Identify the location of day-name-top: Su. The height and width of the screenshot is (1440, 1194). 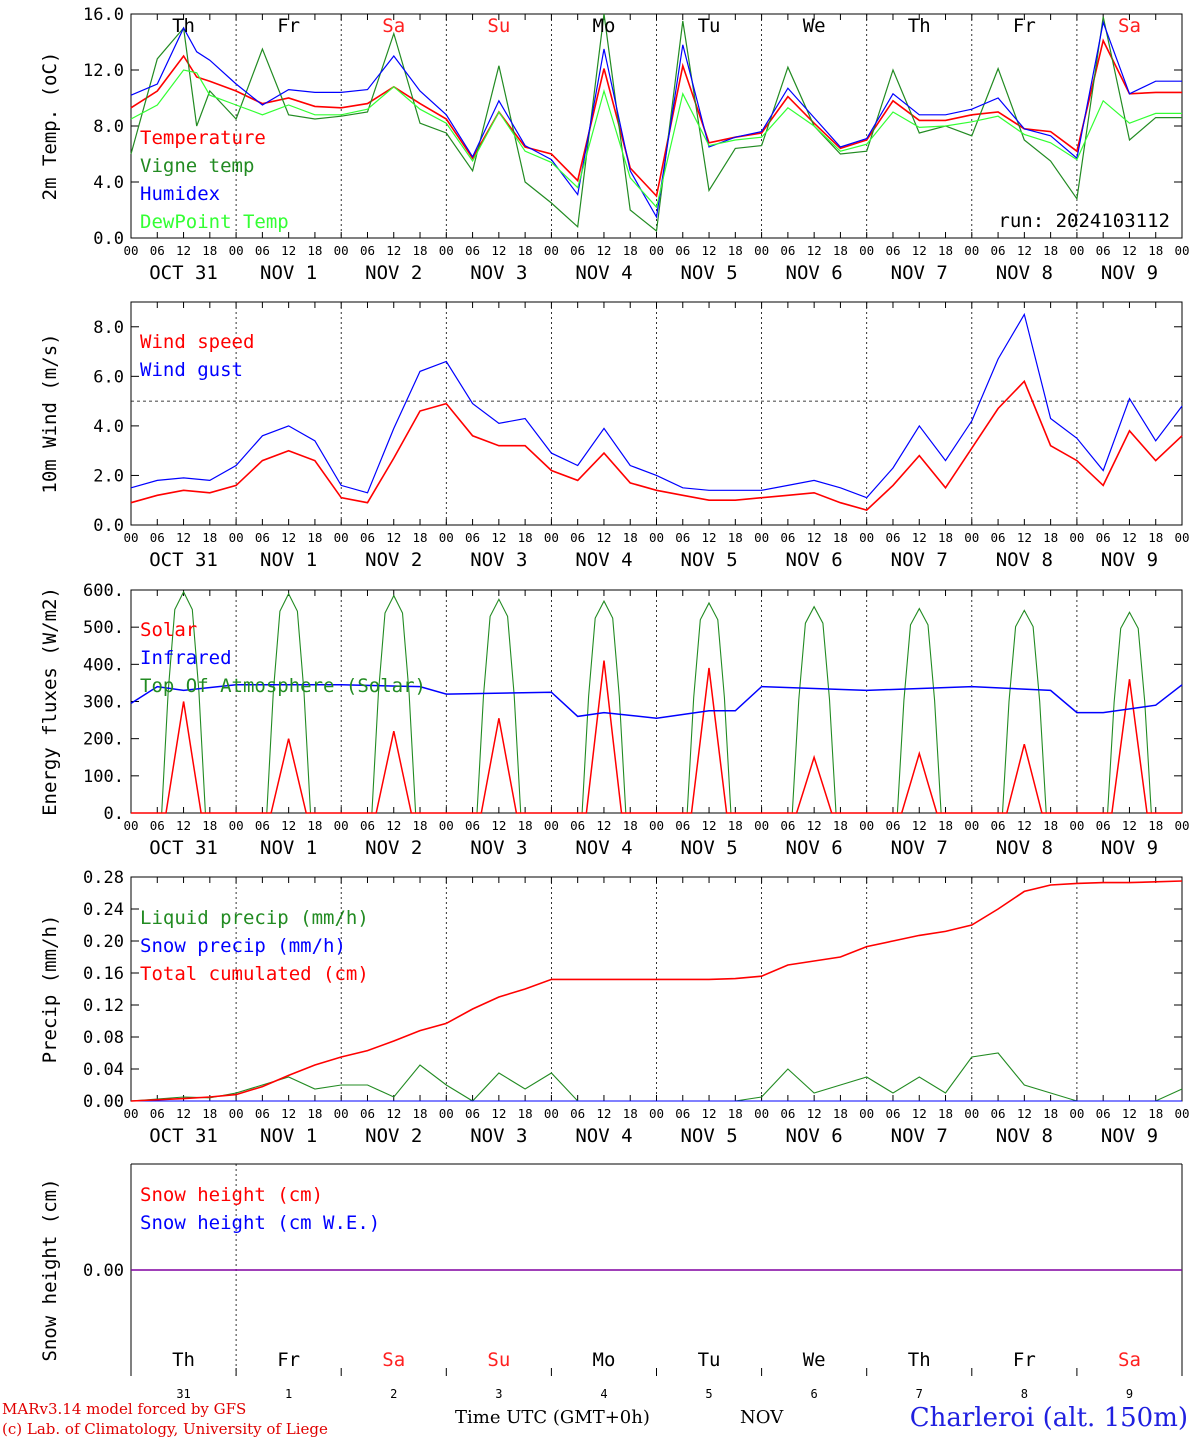
(498, 26).